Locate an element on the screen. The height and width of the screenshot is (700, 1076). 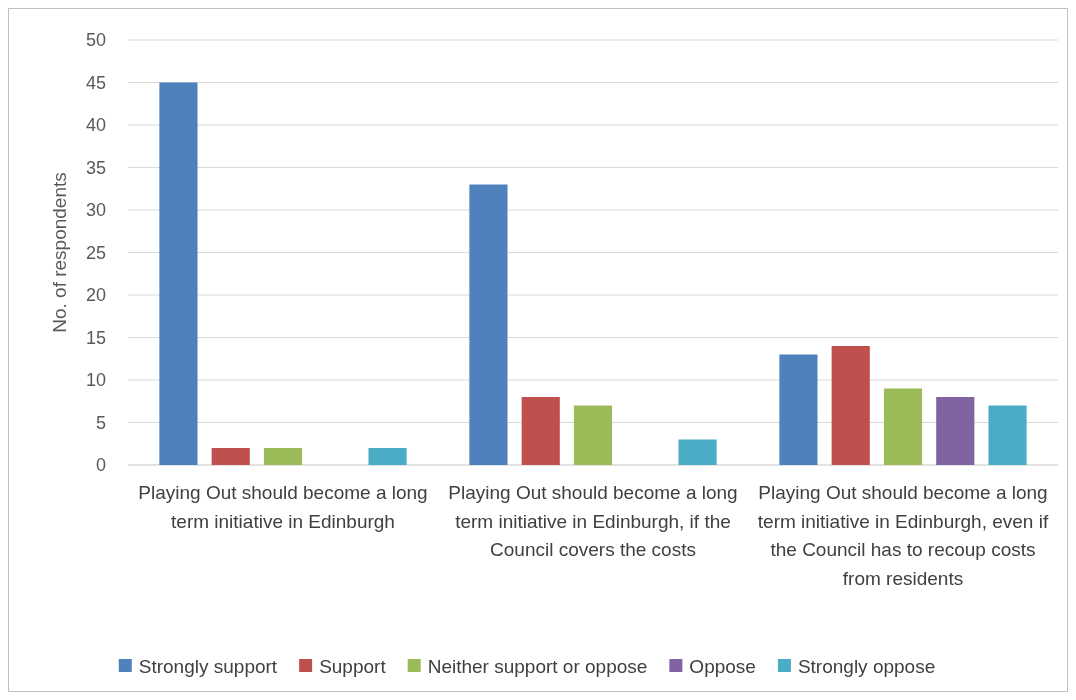
y-tick-label: 50 is located at coordinates (95, 40).